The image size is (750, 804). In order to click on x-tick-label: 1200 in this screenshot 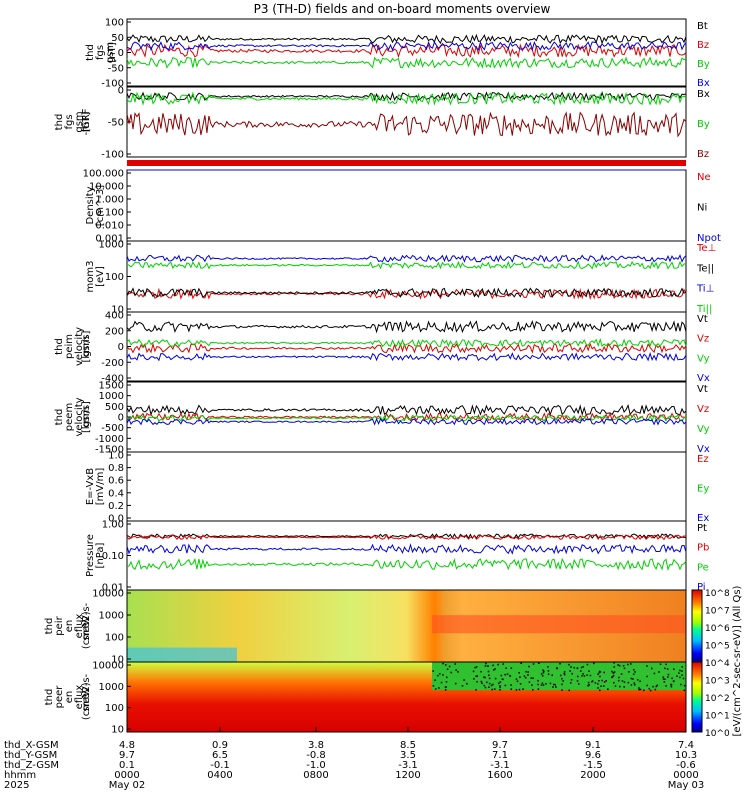, I will do `click(407, 775)`.